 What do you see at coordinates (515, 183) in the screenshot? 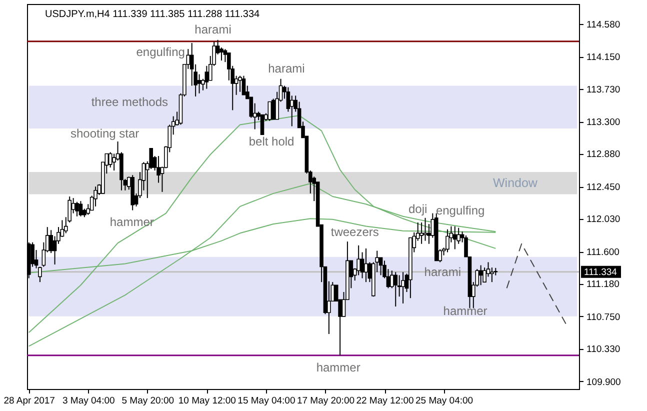
I see `band-label: Window` at bounding box center [515, 183].